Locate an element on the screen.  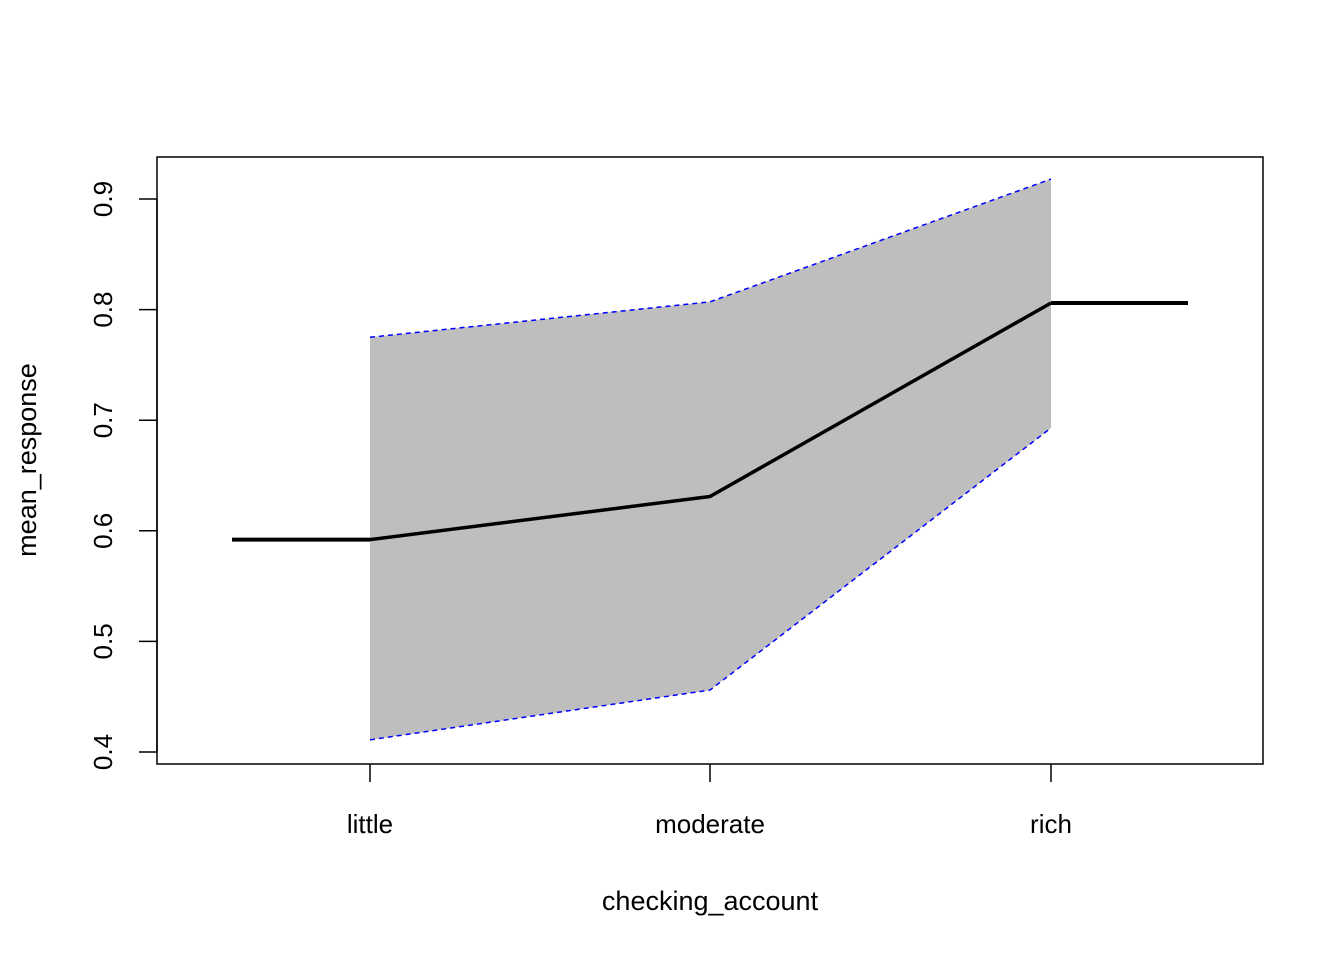
y-tick-label: 0.7 is located at coordinates (103, 420).